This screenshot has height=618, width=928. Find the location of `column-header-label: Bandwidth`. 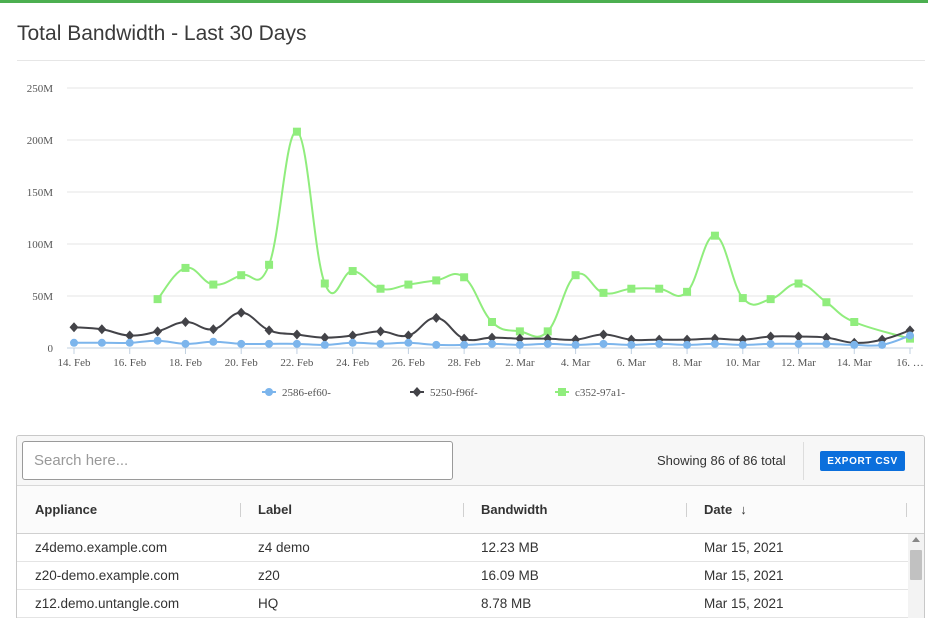

column-header-label: Bandwidth is located at coordinates (514, 509).